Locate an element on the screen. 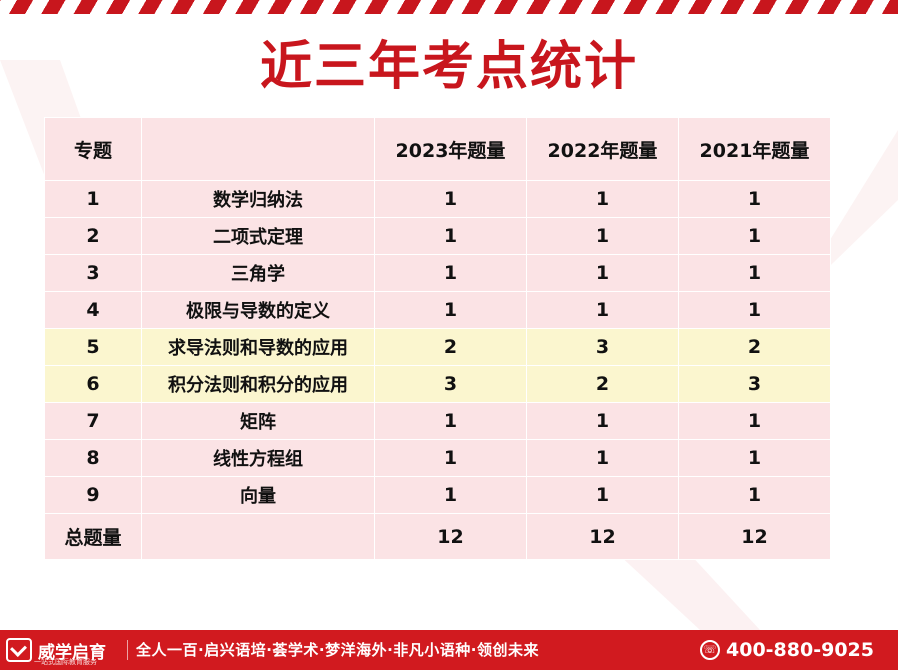  footer-divider is located at coordinates (127, 650).